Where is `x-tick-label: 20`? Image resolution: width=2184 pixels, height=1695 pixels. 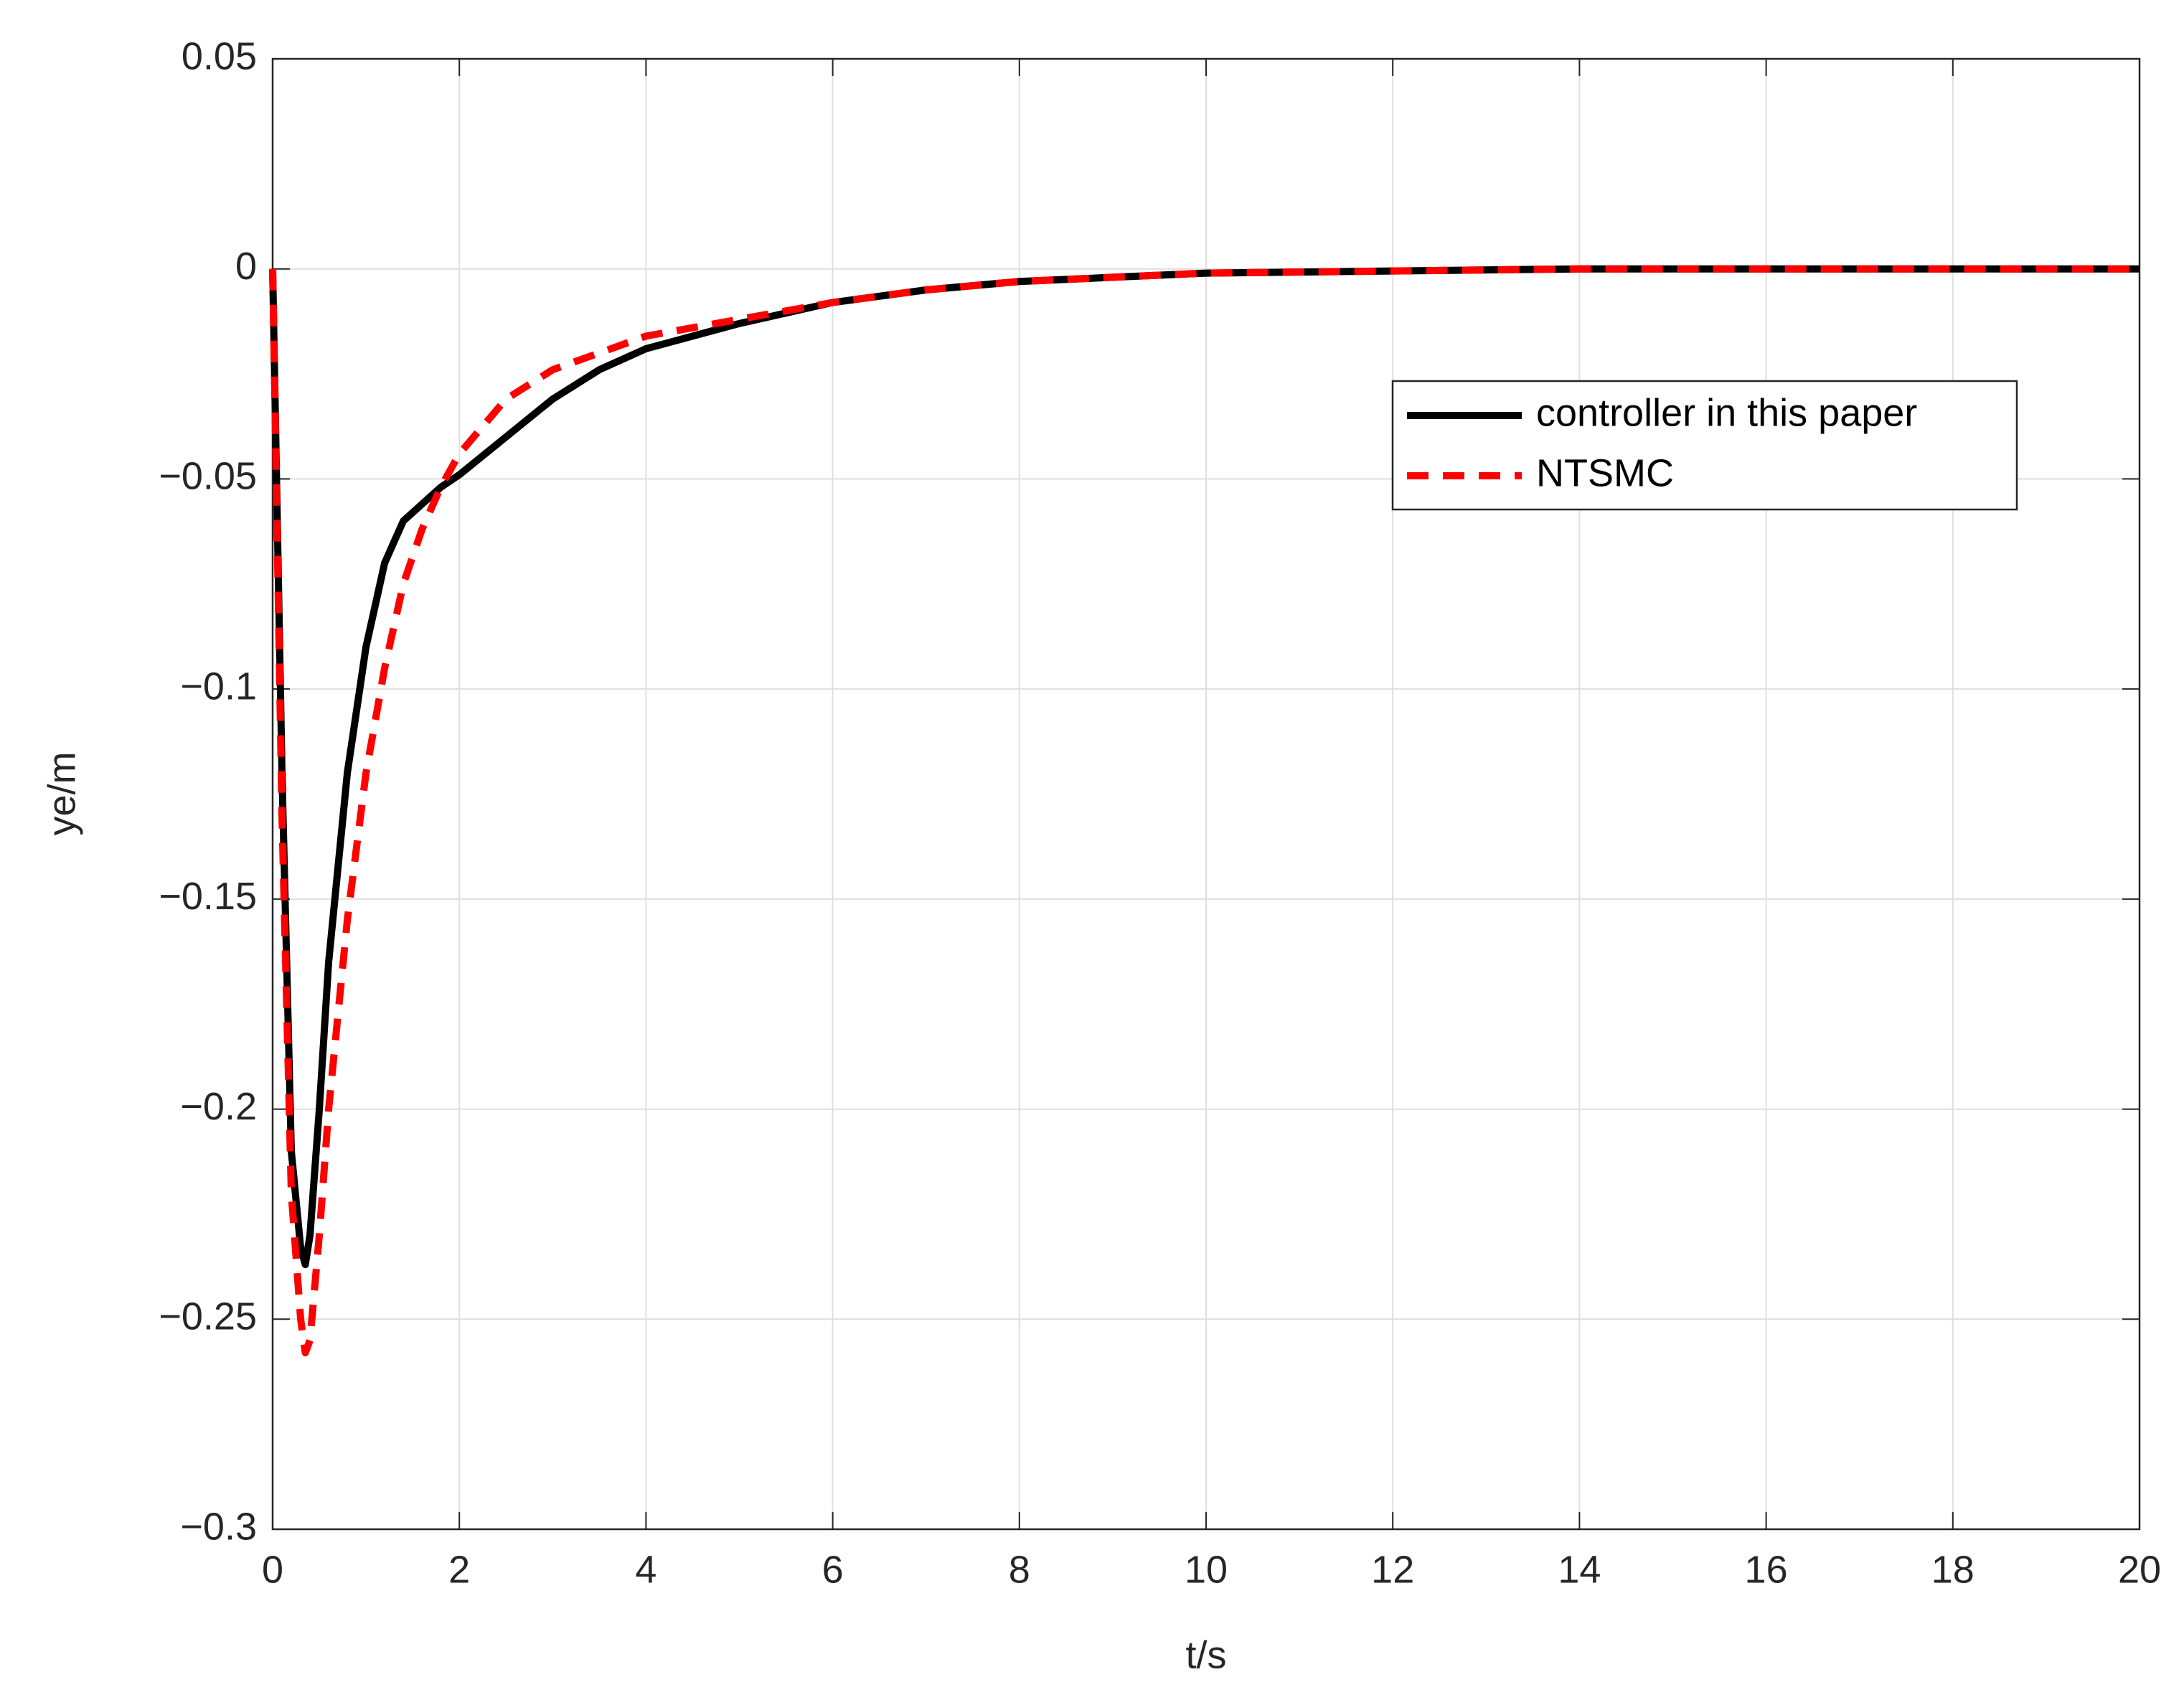 x-tick-label: 20 is located at coordinates (2139, 1570).